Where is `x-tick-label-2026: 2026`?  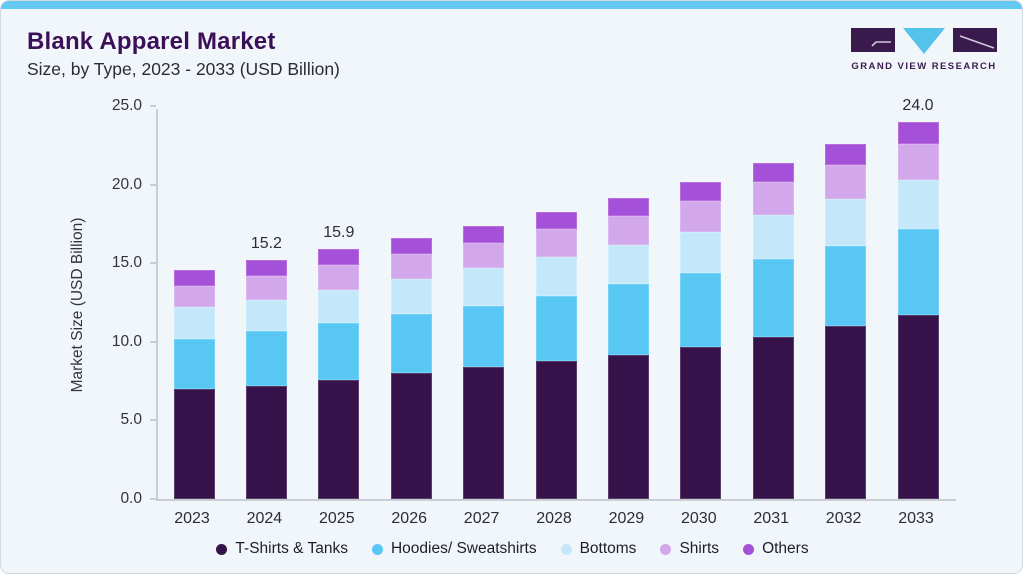
x-tick-label-2026: 2026 is located at coordinates (409, 518).